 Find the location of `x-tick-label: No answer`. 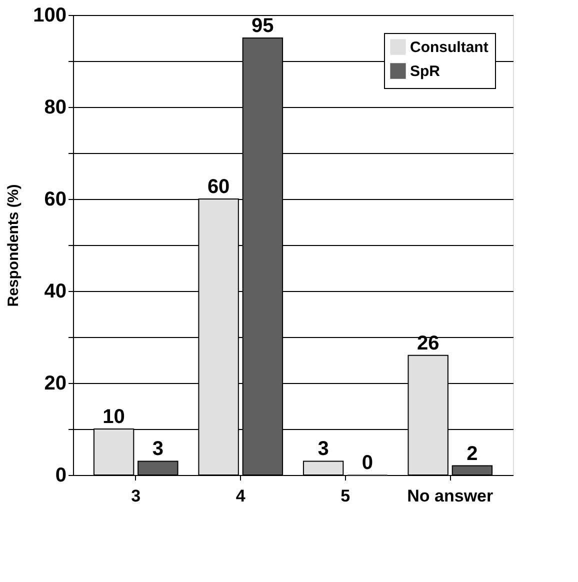

x-tick-label: No answer is located at coordinates (450, 496).